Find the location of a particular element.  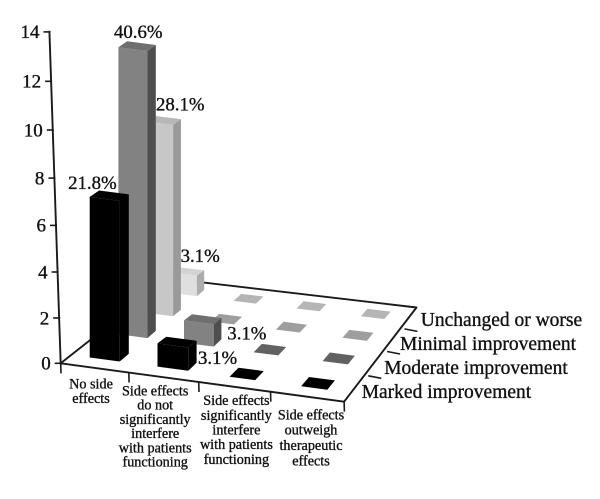

svg-text: 8 is located at coordinates (40, 178).